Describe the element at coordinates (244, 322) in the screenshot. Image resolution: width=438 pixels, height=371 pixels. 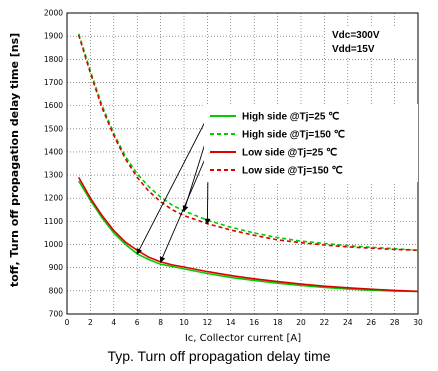
I see `x-tick-labels: 0 2 4 6 8 10 12 14 16 18 20 22 24 26 28 30` at that location.